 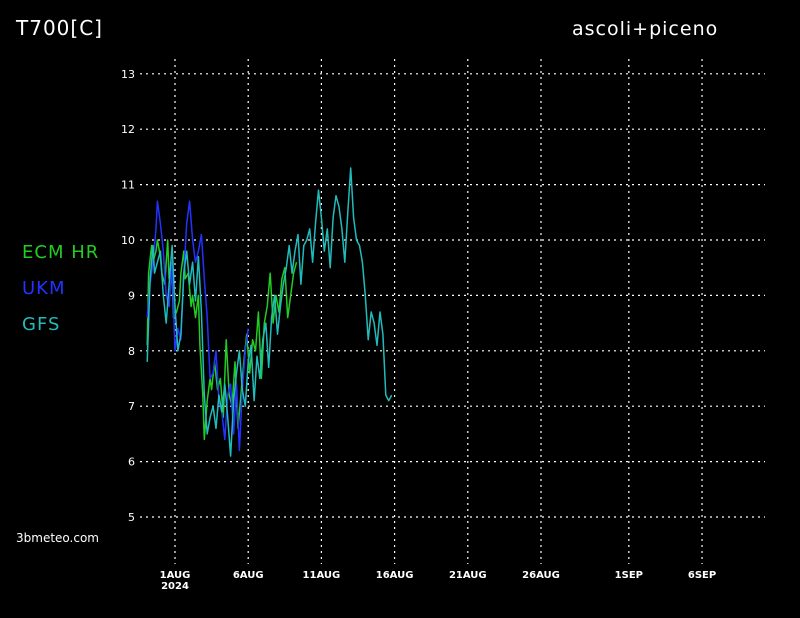 What do you see at coordinates (395, 575) in the screenshot?
I see `x-tick-label: 16AUG` at bounding box center [395, 575].